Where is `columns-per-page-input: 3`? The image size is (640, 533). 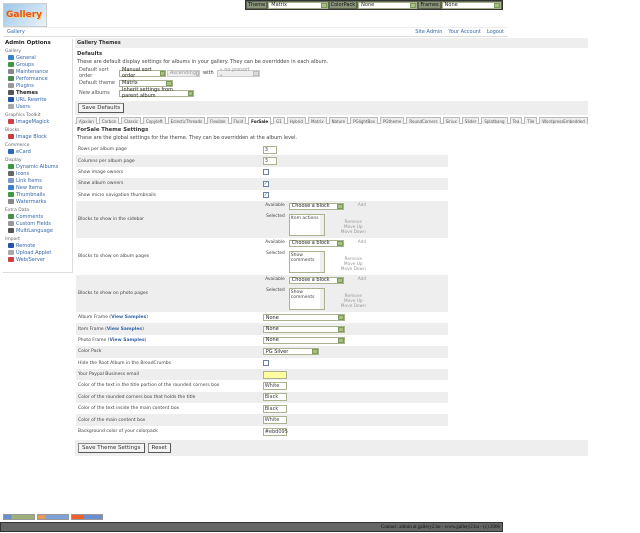 columns-per-page-input: 3 is located at coordinates (269, 161).